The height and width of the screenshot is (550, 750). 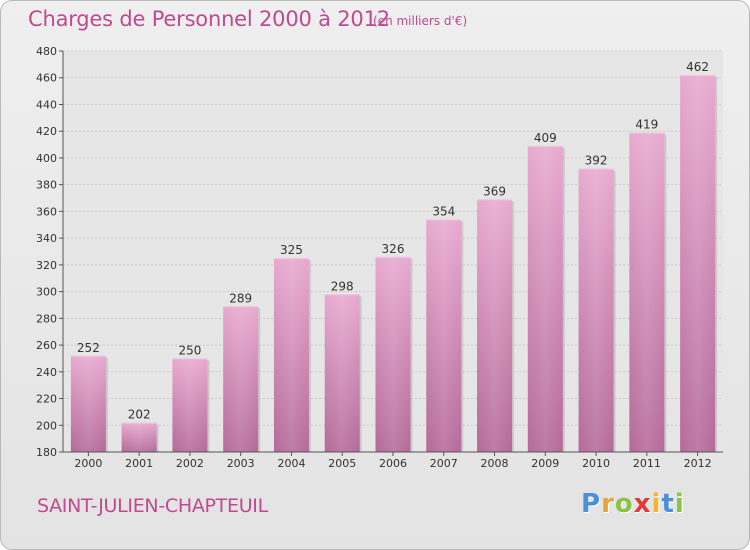 I want to click on y-tick-label: 380, so click(x=46, y=185).